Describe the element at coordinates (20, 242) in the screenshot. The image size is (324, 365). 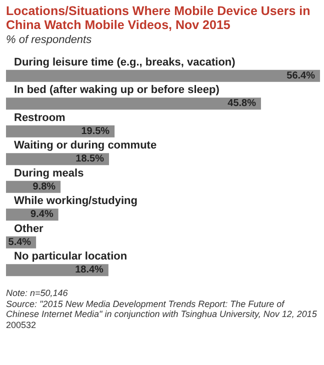
I see `data-label: 5.4%` at that location.